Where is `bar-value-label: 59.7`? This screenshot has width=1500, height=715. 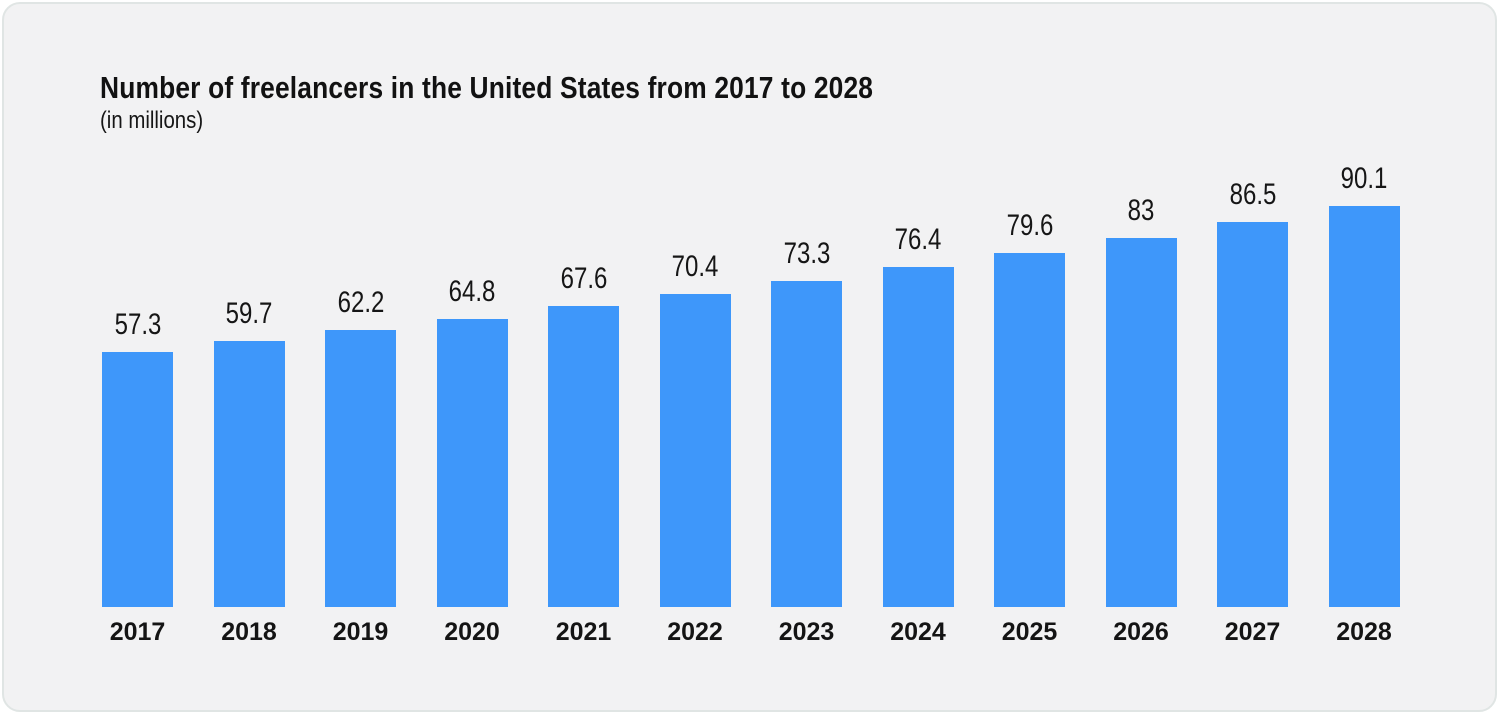 bar-value-label: 59.7 is located at coordinates (249, 313).